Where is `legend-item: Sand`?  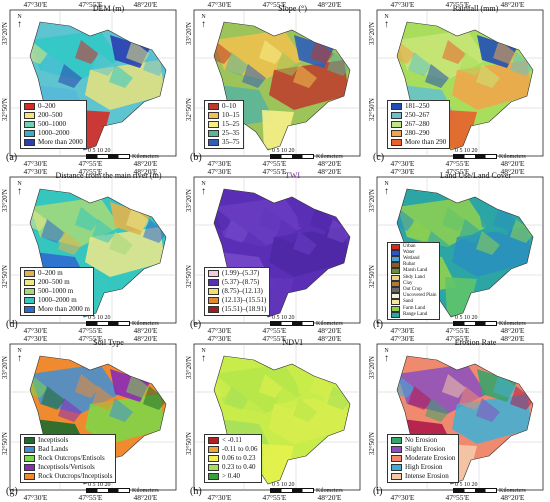
legend-item: Sand is located at coordinates (413, 302).